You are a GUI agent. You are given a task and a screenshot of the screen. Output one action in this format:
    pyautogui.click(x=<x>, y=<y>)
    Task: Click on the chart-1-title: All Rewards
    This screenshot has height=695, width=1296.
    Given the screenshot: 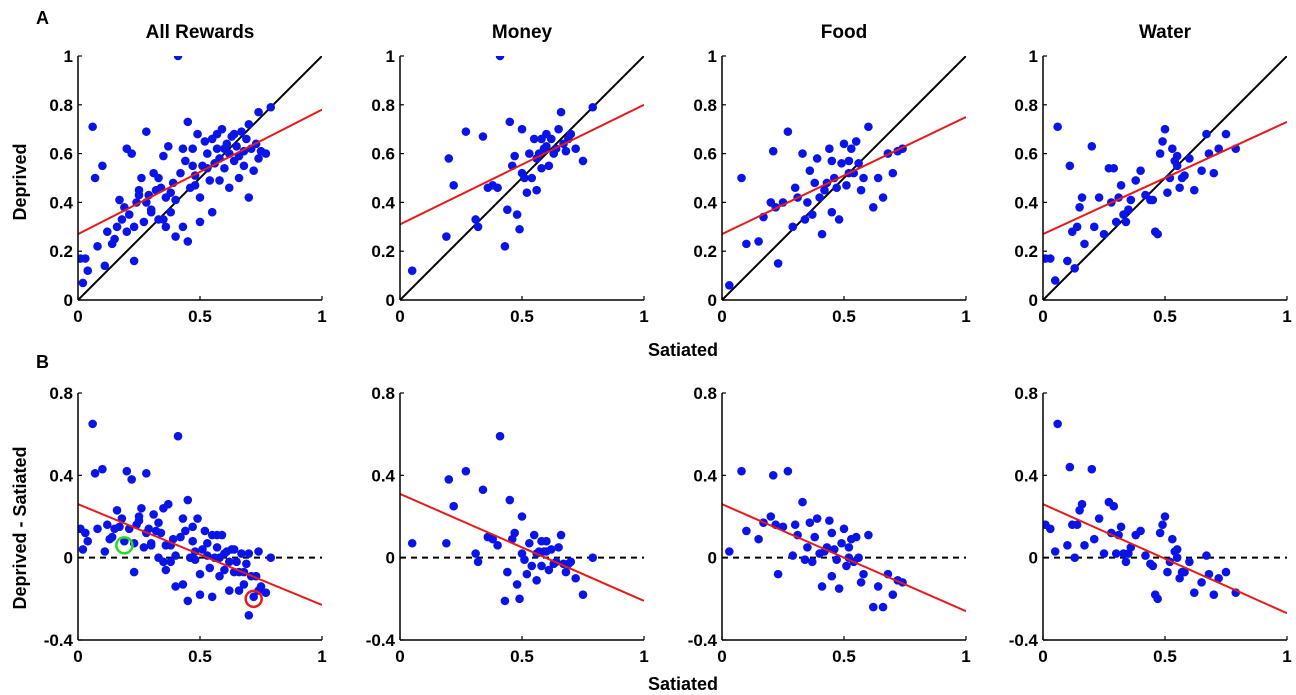 What is the action you would take?
    pyautogui.click(x=200, y=32)
    